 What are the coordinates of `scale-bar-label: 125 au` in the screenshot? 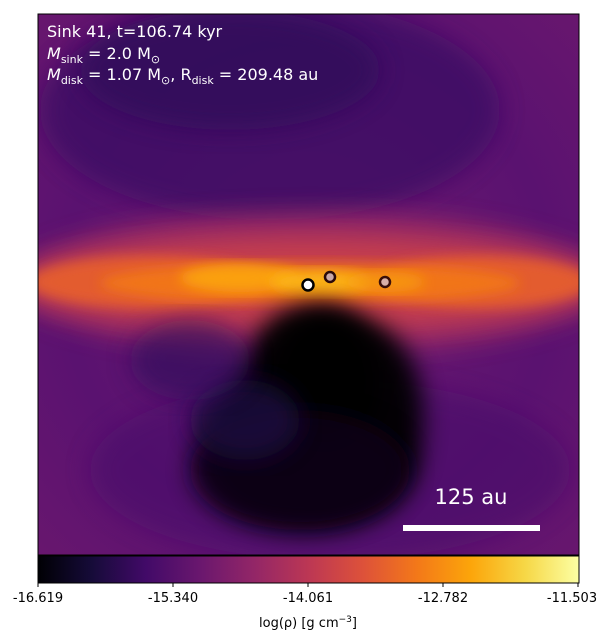 It's located at (471, 497).